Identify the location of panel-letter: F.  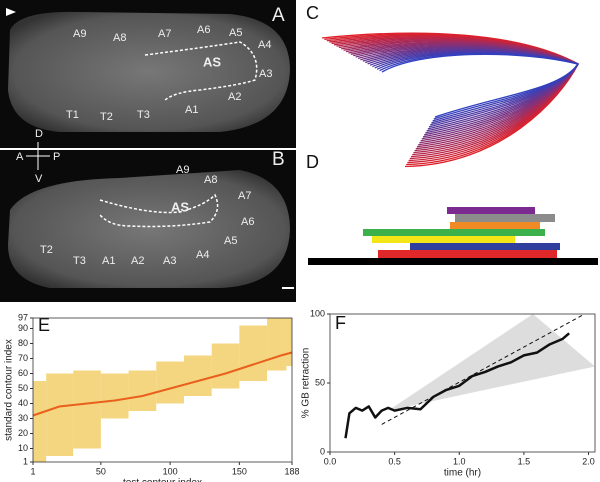
(340, 323).